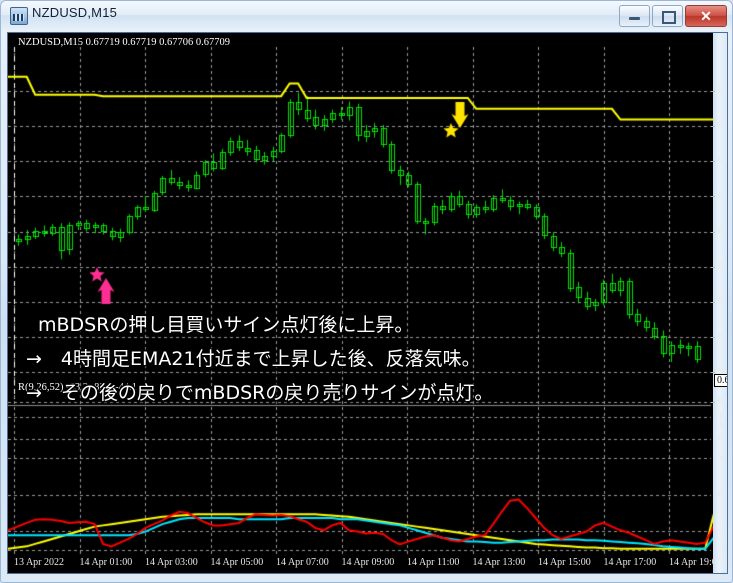 This screenshot has height=583, width=733. Describe the element at coordinates (720, 380) in the screenshot. I see `current-price-tag: 0.67709` at that location.